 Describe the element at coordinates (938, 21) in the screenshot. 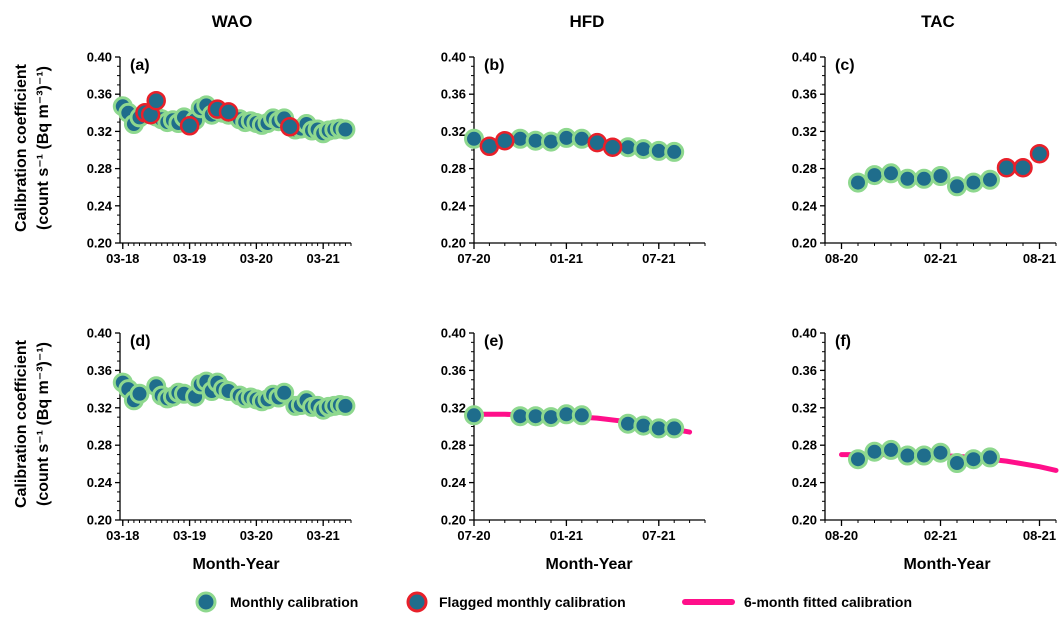

I see `column-title-tac: TAC` at that location.